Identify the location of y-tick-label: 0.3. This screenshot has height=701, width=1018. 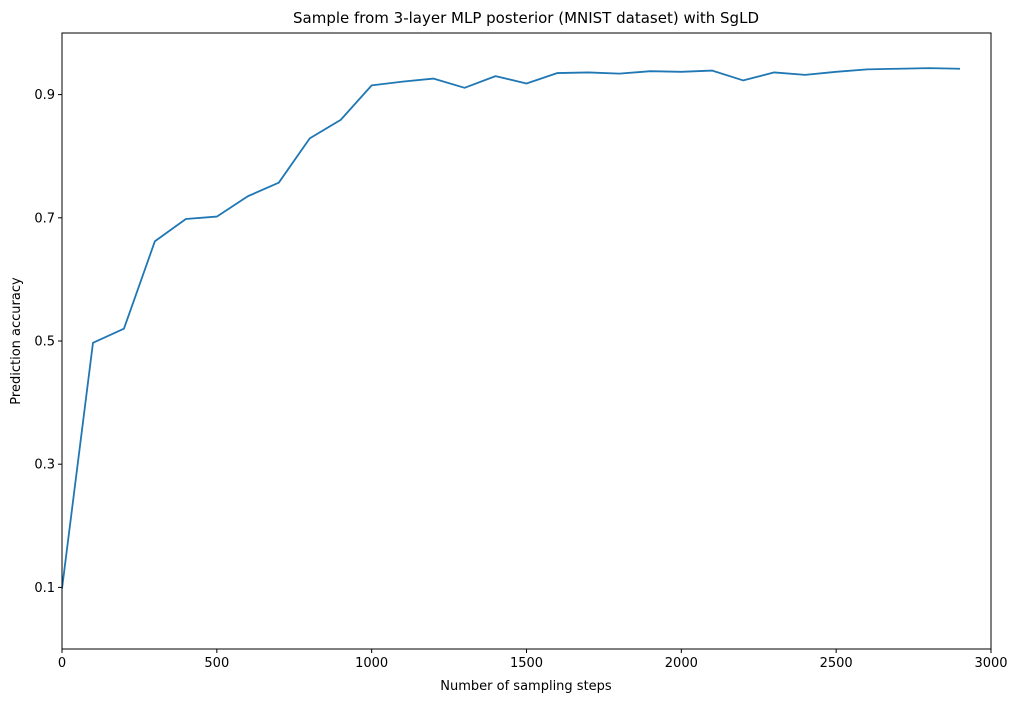
(44, 465).